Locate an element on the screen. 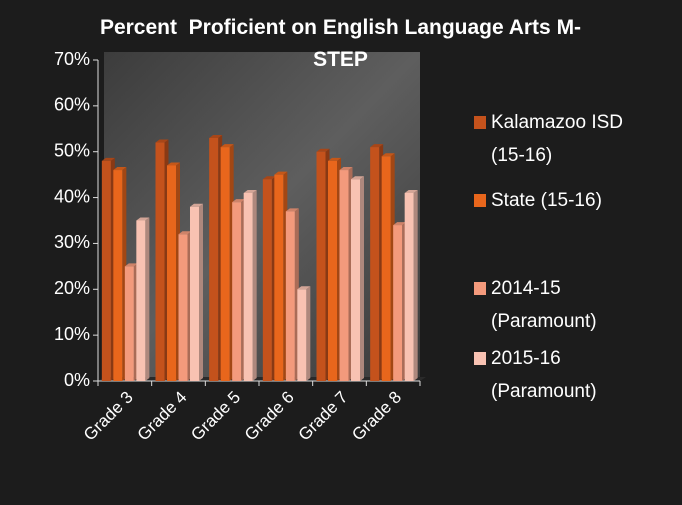 This screenshot has height=505, width=682. y-tick-label: 30% is located at coordinates (72, 242).